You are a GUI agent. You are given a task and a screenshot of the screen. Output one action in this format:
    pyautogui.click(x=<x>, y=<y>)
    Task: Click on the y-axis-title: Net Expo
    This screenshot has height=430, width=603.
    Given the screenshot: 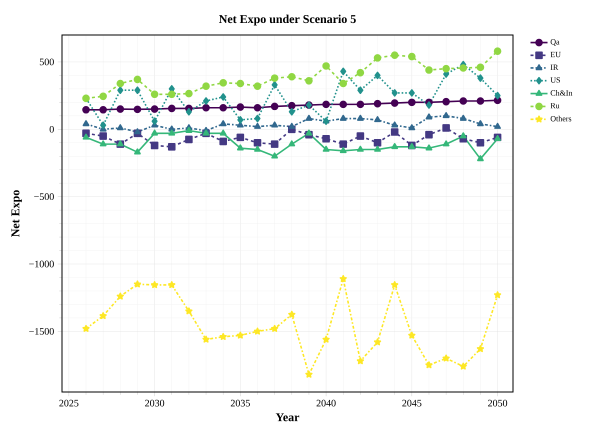 What is the action you would take?
    pyautogui.click(x=16, y=214)
    